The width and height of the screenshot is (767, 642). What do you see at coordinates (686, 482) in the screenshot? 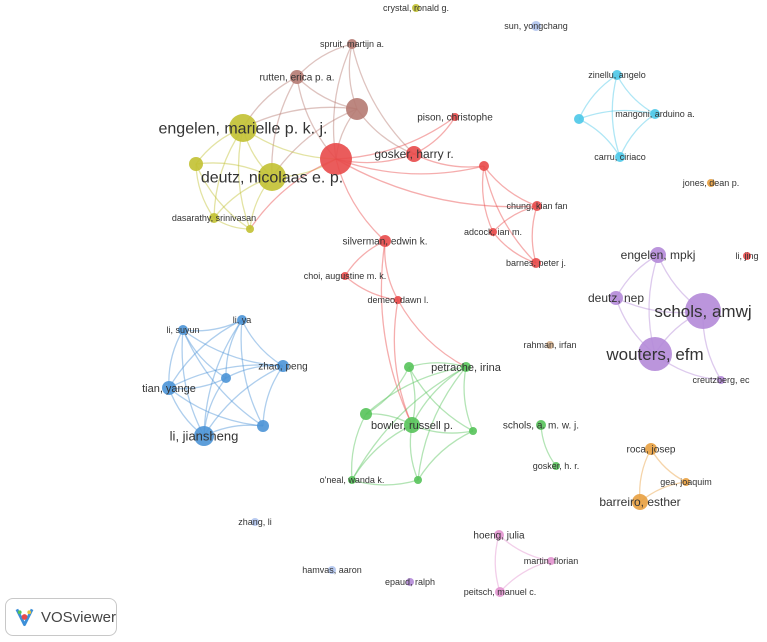
I see `node-gea` at bounding box center [686, 482].